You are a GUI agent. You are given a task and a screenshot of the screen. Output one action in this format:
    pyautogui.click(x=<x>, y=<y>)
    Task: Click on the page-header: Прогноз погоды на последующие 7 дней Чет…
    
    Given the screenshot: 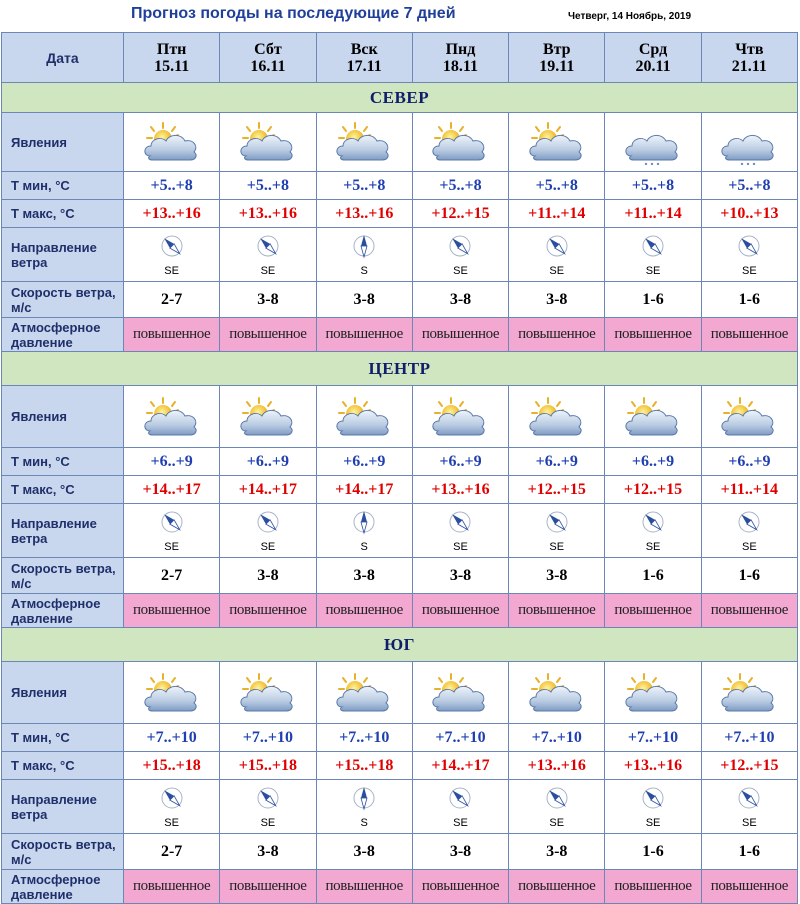 What is the action you would take?
    pyautogui.click(x=400, y=16)
    